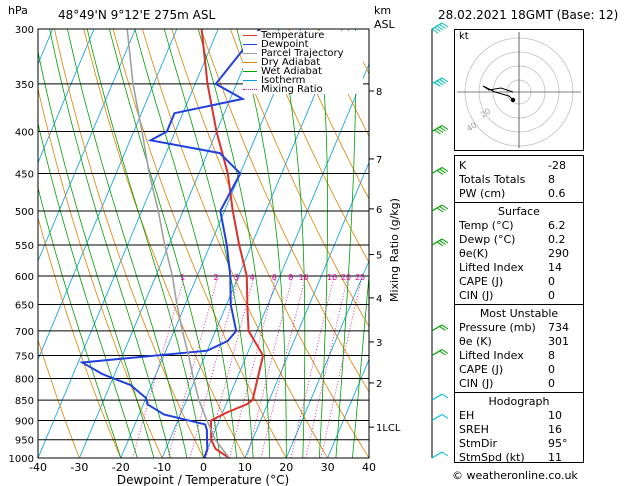 This screenshot has width=629, height=486. I want to click on index-label: CIN (J), so click(476, 295).